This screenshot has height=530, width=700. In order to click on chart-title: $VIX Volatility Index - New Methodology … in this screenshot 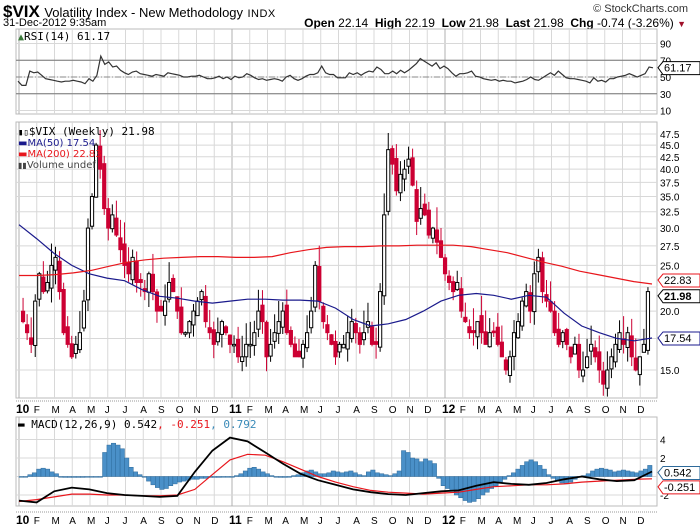, I will do `click(139, 12)`.